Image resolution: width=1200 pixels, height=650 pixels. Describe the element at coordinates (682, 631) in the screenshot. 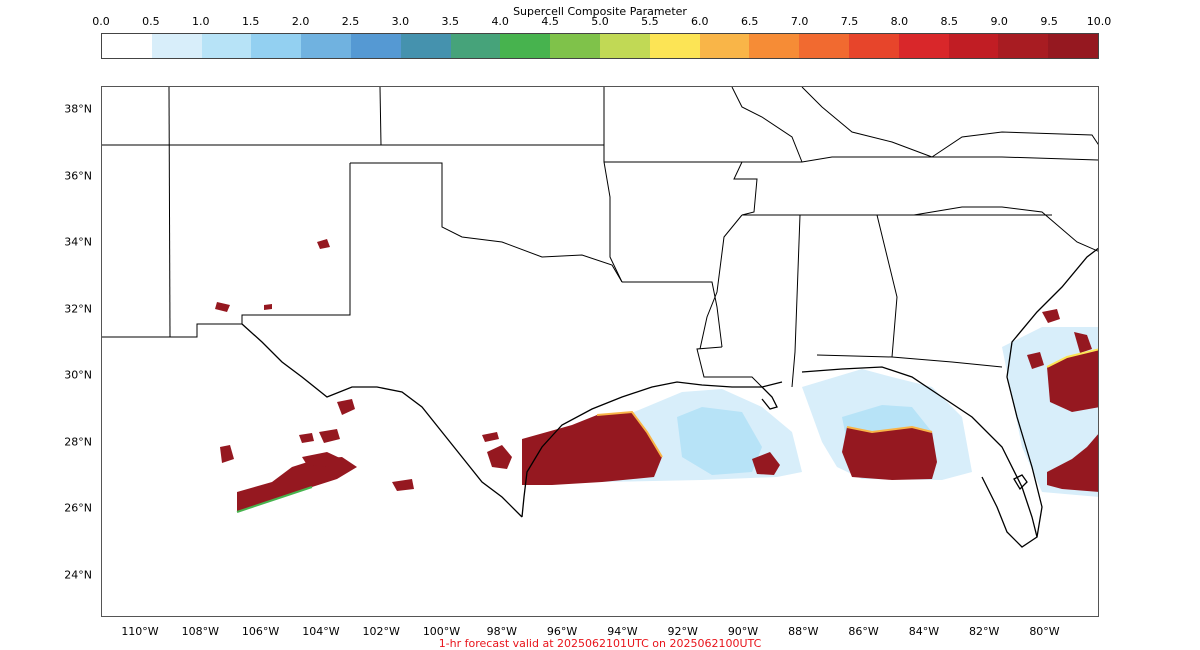

I see `longitude-label: 92°W` at that location.